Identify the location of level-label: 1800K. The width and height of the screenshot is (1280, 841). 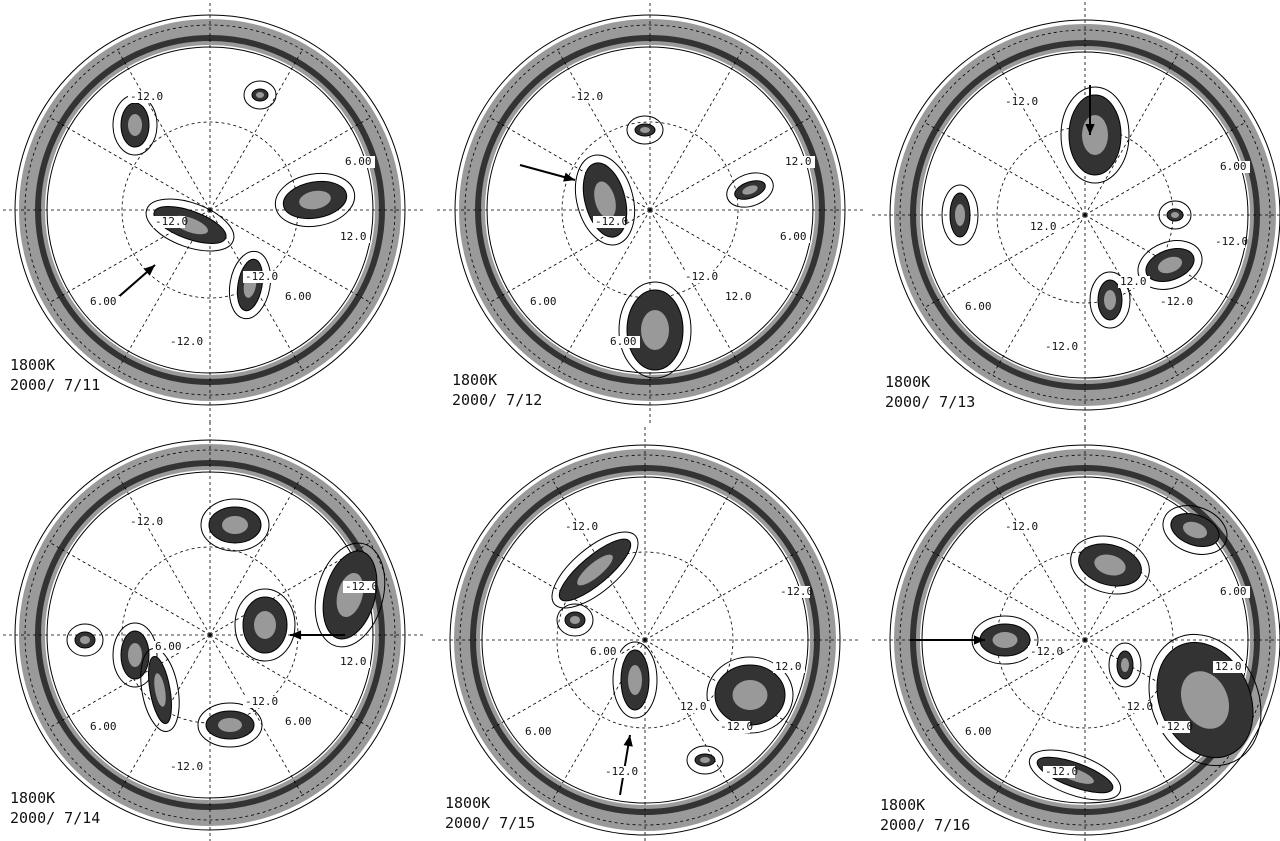
(907, 382).